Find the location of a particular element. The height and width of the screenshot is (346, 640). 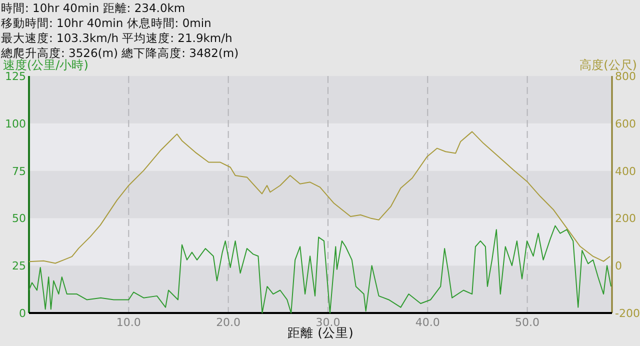

y2-tick-label: 0 is located at coordinates (618, 266).